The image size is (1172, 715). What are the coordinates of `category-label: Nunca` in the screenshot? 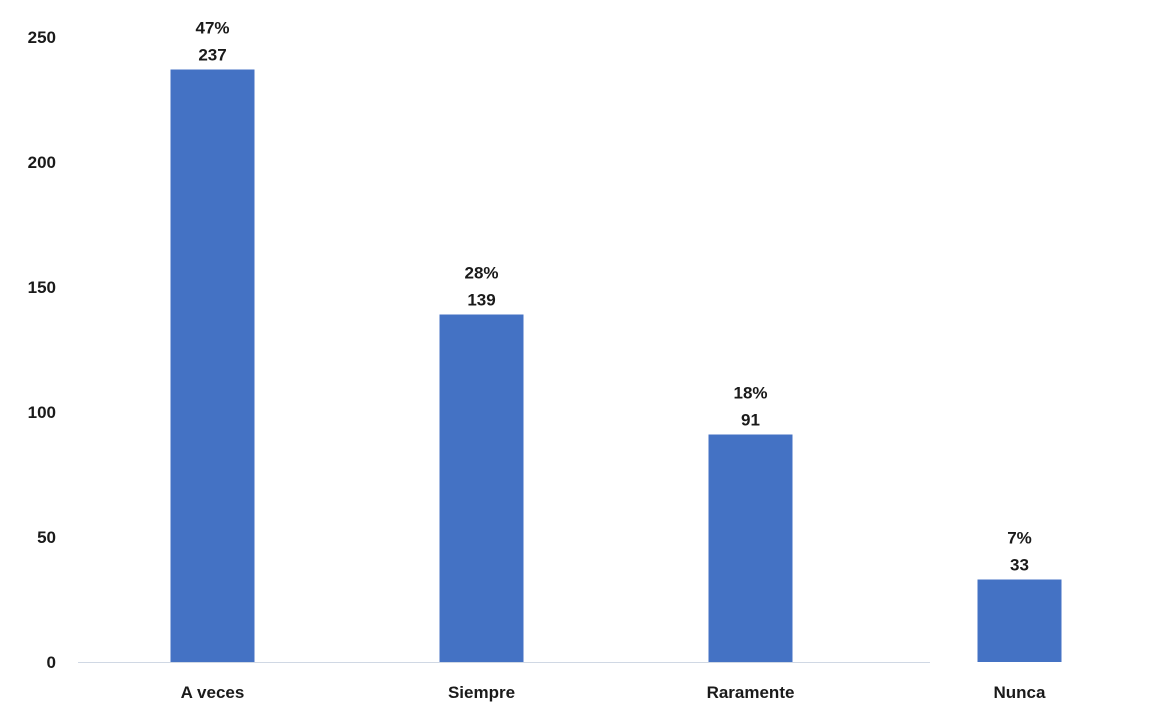 It's located at (1020, 692).